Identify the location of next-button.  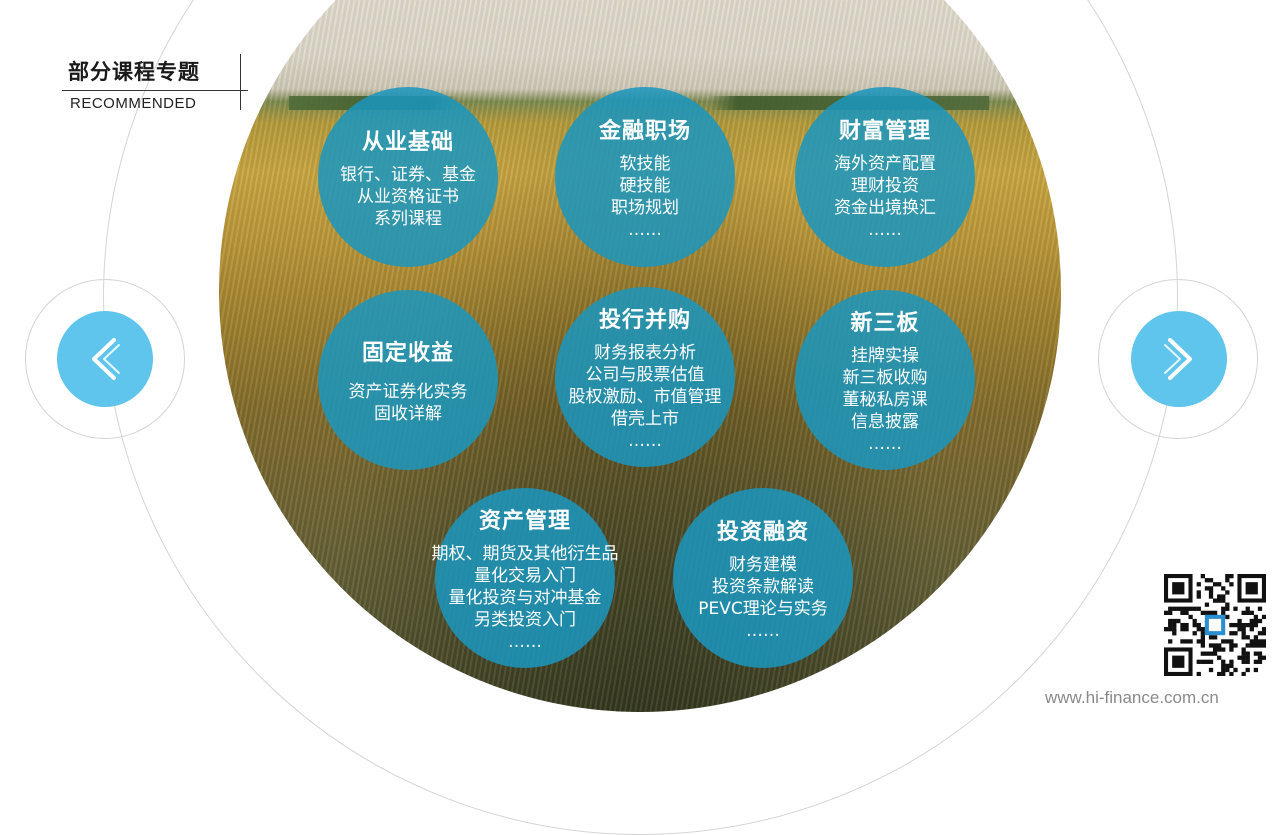
(1179, 359).